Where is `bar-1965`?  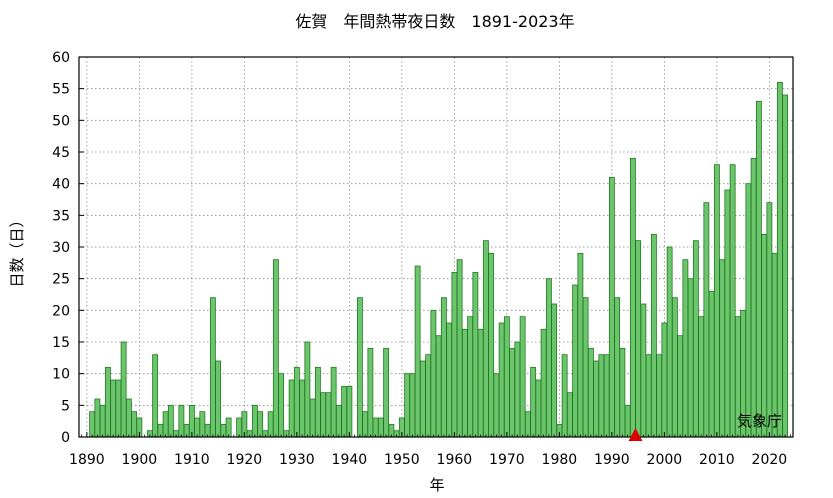 bar-1965 is located at coordinates (480, 383).